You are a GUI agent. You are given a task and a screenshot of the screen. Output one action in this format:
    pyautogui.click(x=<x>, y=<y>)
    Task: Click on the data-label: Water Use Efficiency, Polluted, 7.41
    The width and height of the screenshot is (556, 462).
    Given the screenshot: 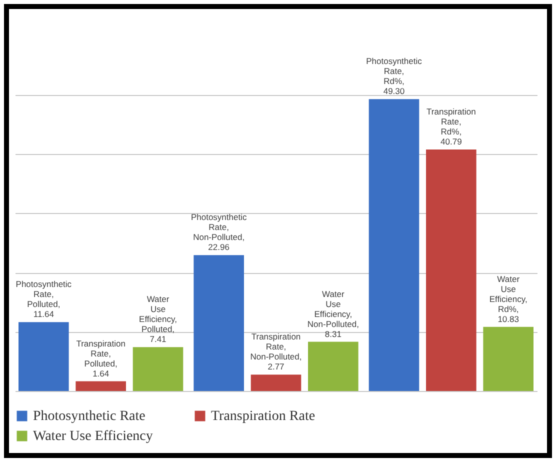 What is the action you would take?
    pyautogui.click(x=158, y=319)
    